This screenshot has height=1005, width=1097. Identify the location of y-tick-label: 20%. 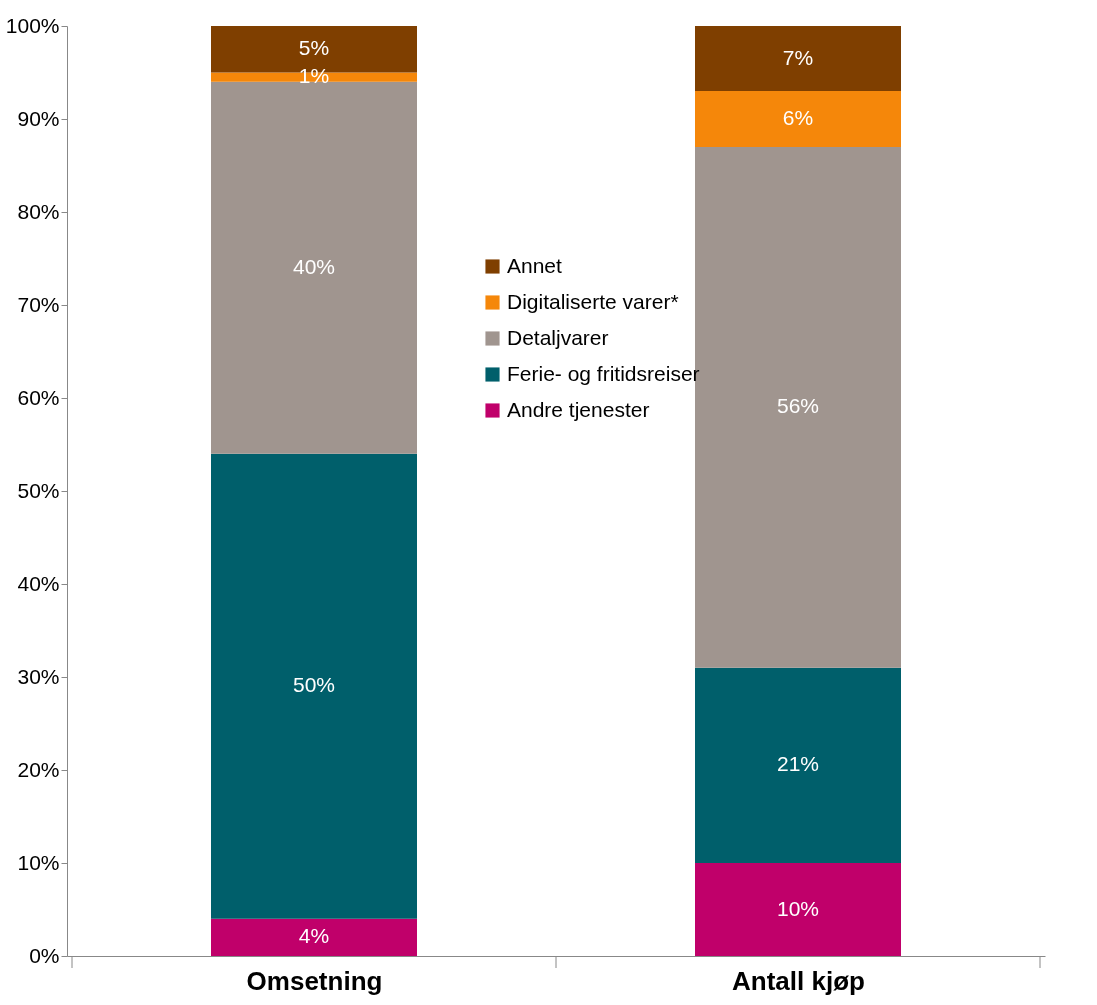
(38, 769).